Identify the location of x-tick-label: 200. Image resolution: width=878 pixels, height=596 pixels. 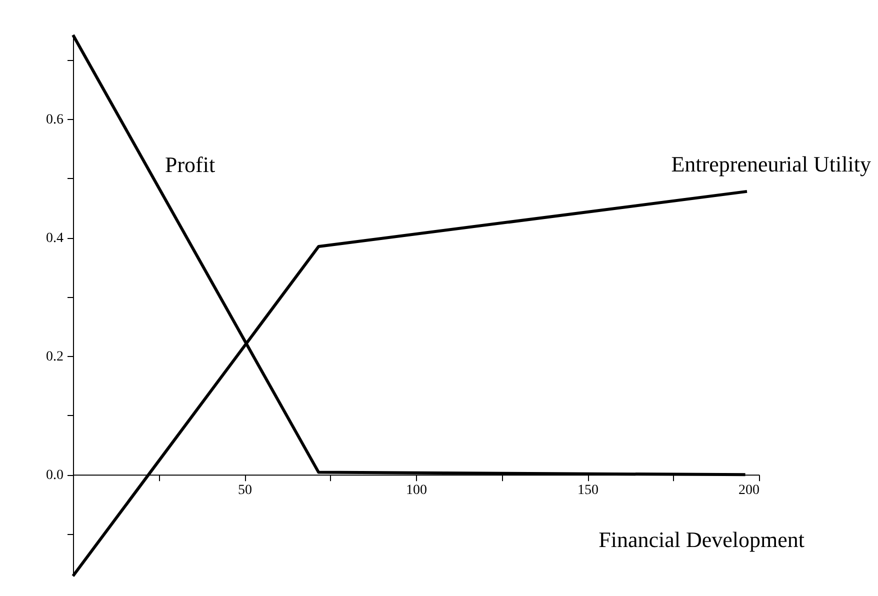
(749, 490).